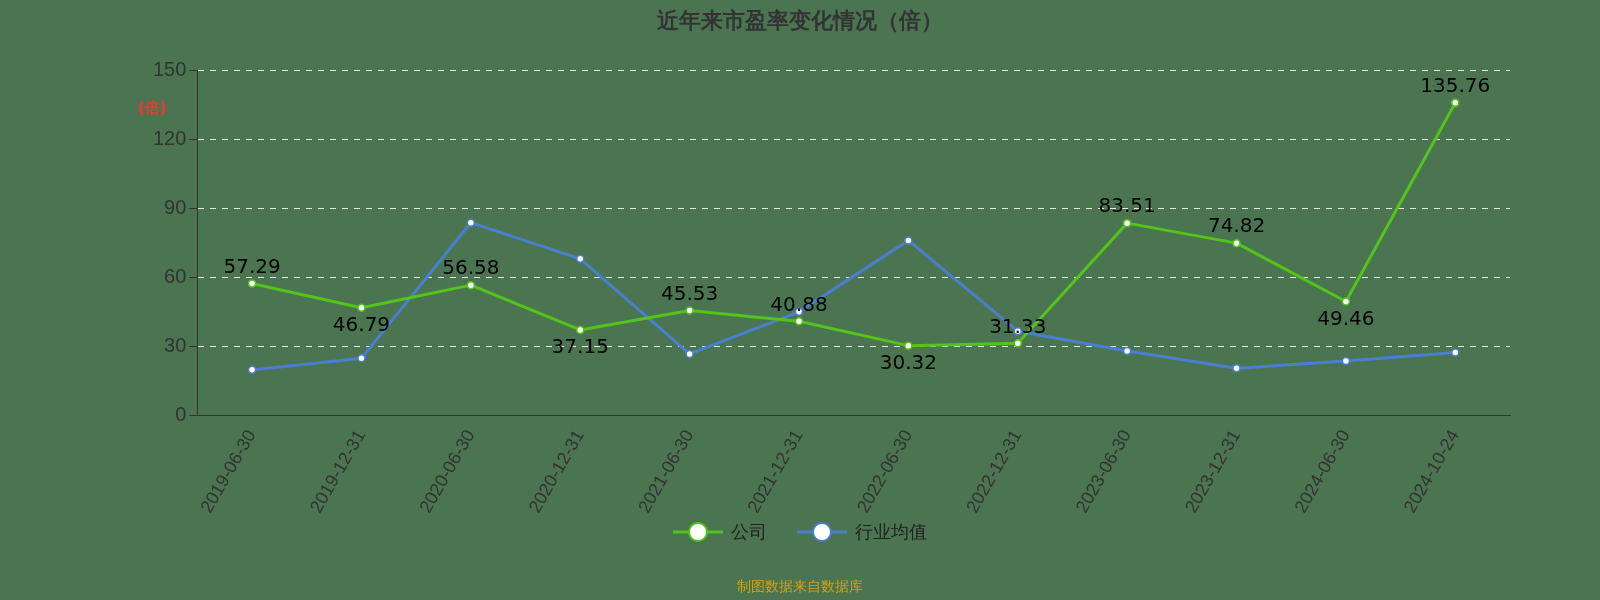 Image resolution: width=1600 pixels, height=600 pixels. What do you see at coordinates (252, 265) in the screenshot?
I see `data-label: 57.29` at bounding box center [252, 265].